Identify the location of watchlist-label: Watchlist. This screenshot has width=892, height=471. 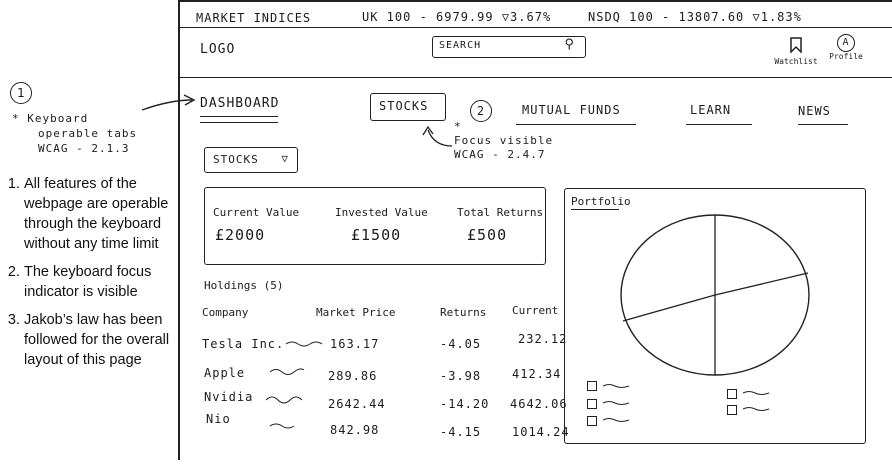
(796, 61).